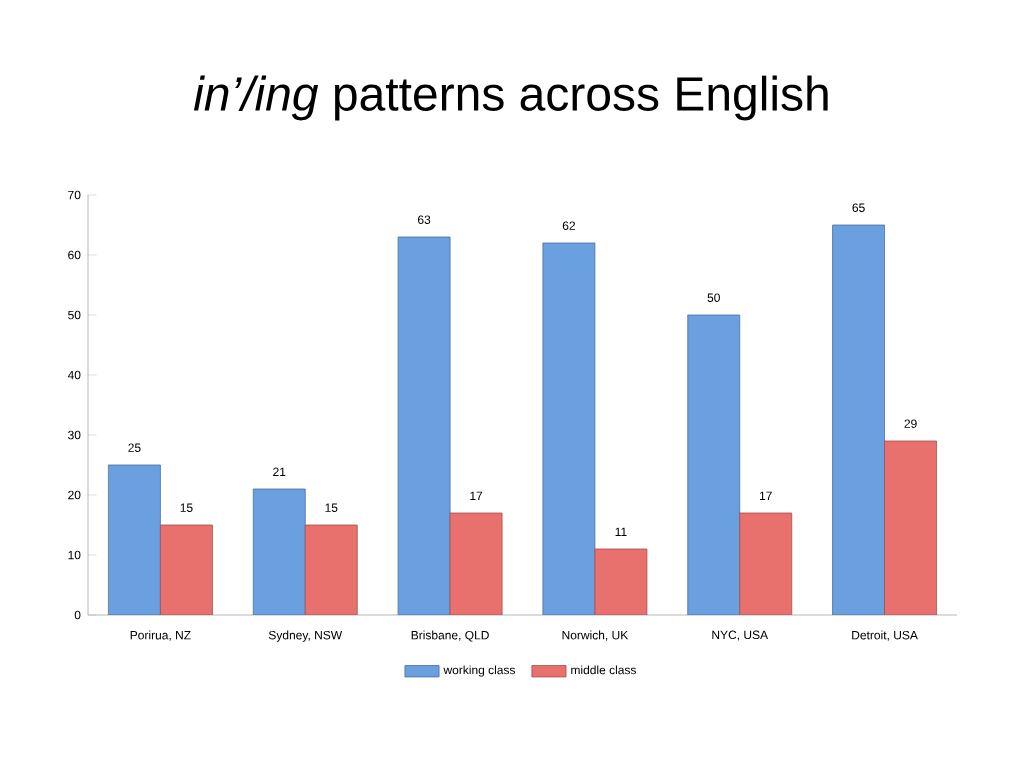  What do you see at coordinates (279, 471) in the screenshot?
I see `data-label: 21` at bounding box center [279, 471].